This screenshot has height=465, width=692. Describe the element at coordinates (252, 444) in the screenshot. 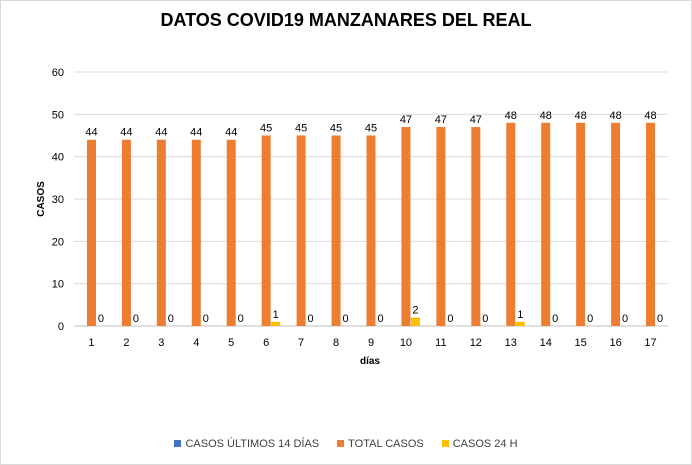

I see `legend-label: CASOS ÚLTIMOS 14 DÍAS` at that location.